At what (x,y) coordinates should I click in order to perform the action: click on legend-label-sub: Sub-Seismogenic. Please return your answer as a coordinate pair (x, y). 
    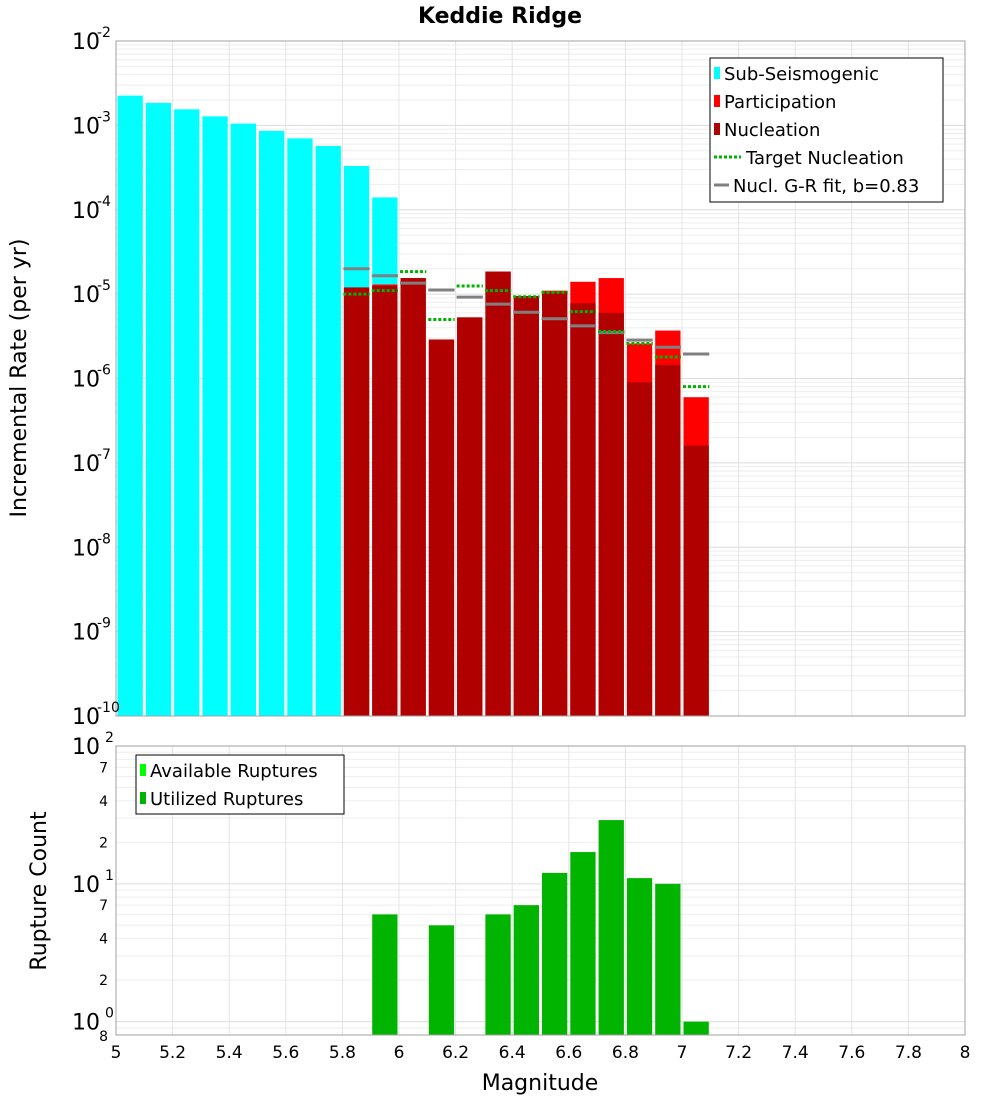
    Looking at the image, I should click on (801, 74).